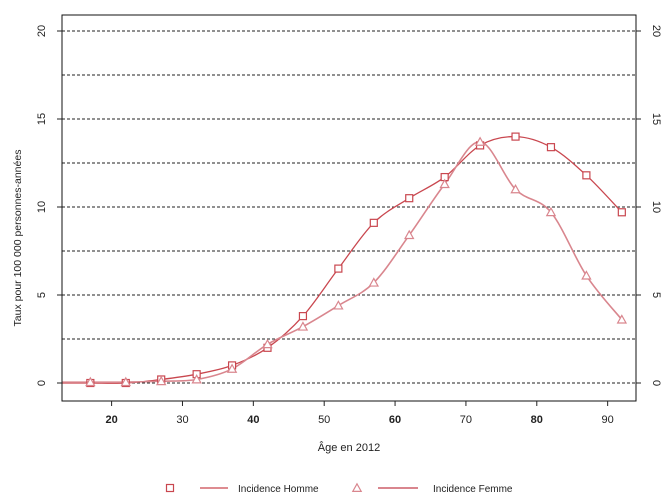 The image size is (665, 504). What do you see at coordinates (656, 383) in the screenshot?
I see `y-tick-label-right: 0` at bounding box center [656, 383].